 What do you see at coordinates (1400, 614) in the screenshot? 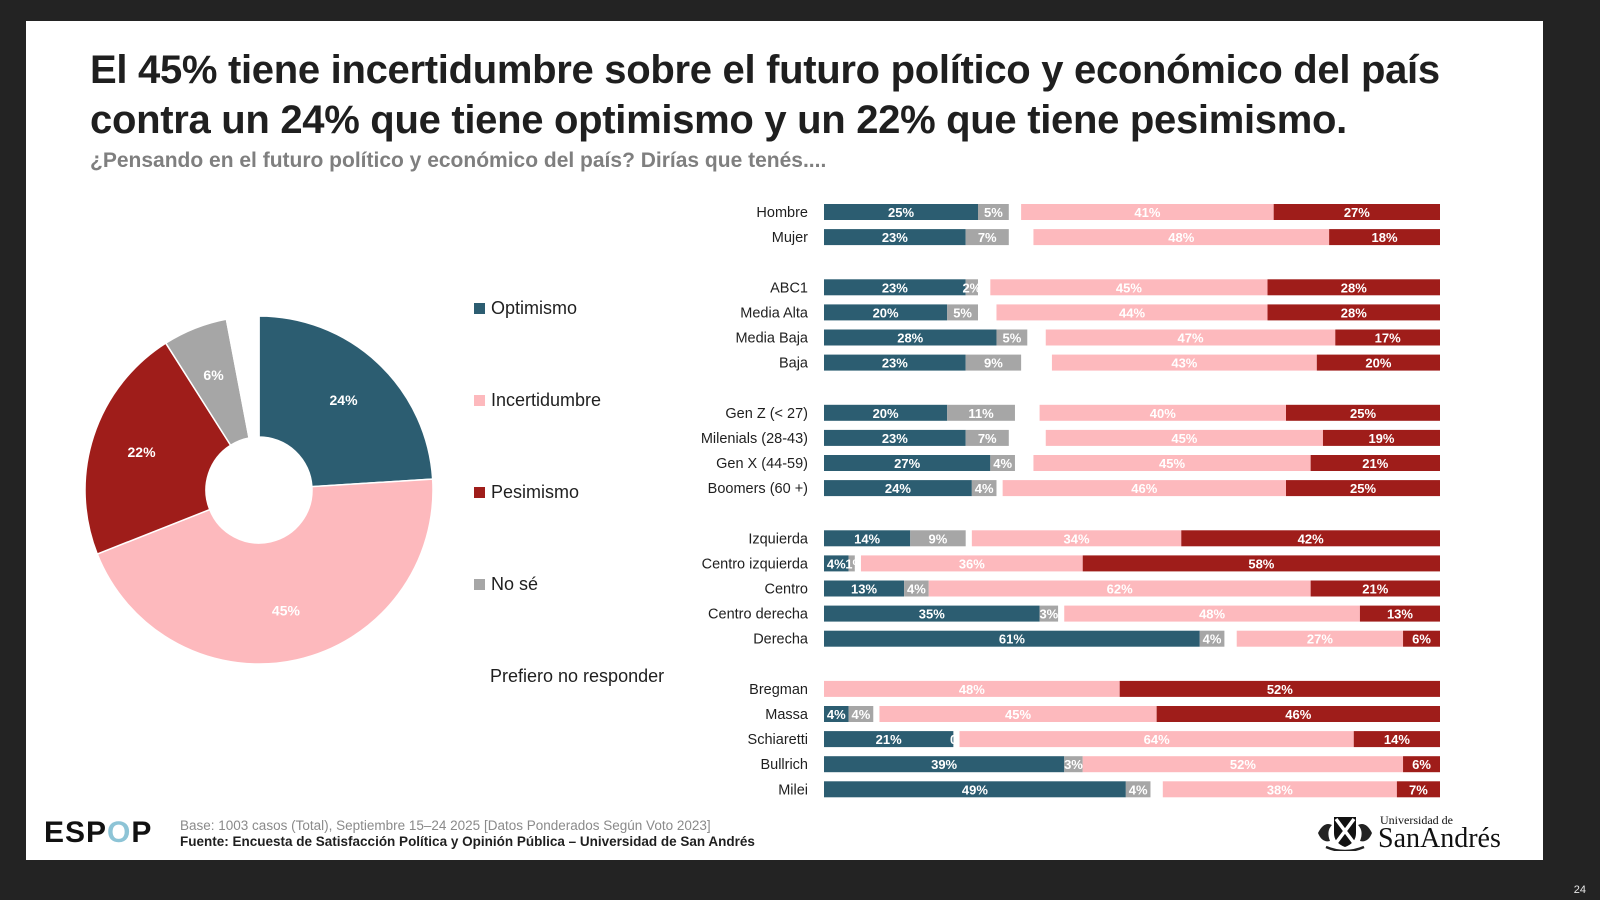
I see `bar-label-pesimismo: 13%` at bounding box center [1400, 614].